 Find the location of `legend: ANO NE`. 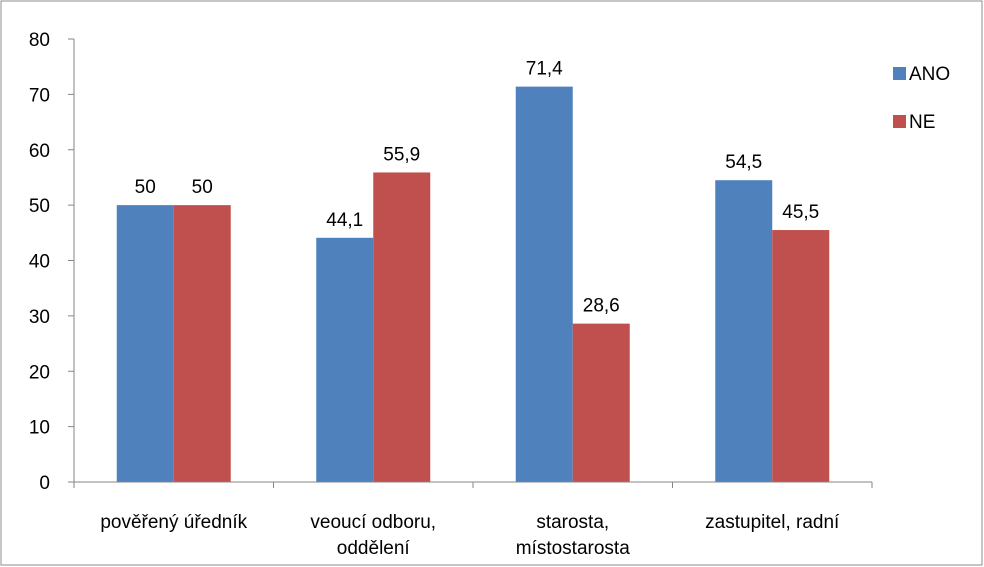

legend: ANO NE is located at coordinates (921, 98).